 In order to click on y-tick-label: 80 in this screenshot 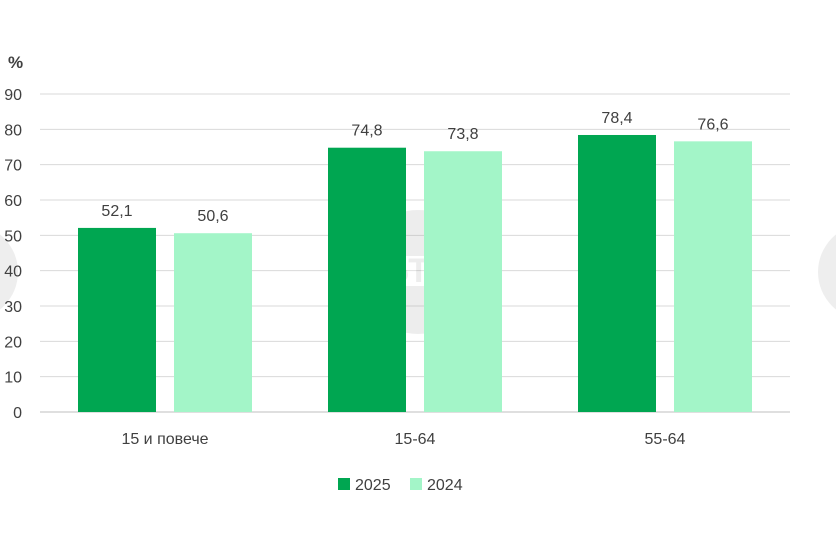, I will do `click(13, 130)`.